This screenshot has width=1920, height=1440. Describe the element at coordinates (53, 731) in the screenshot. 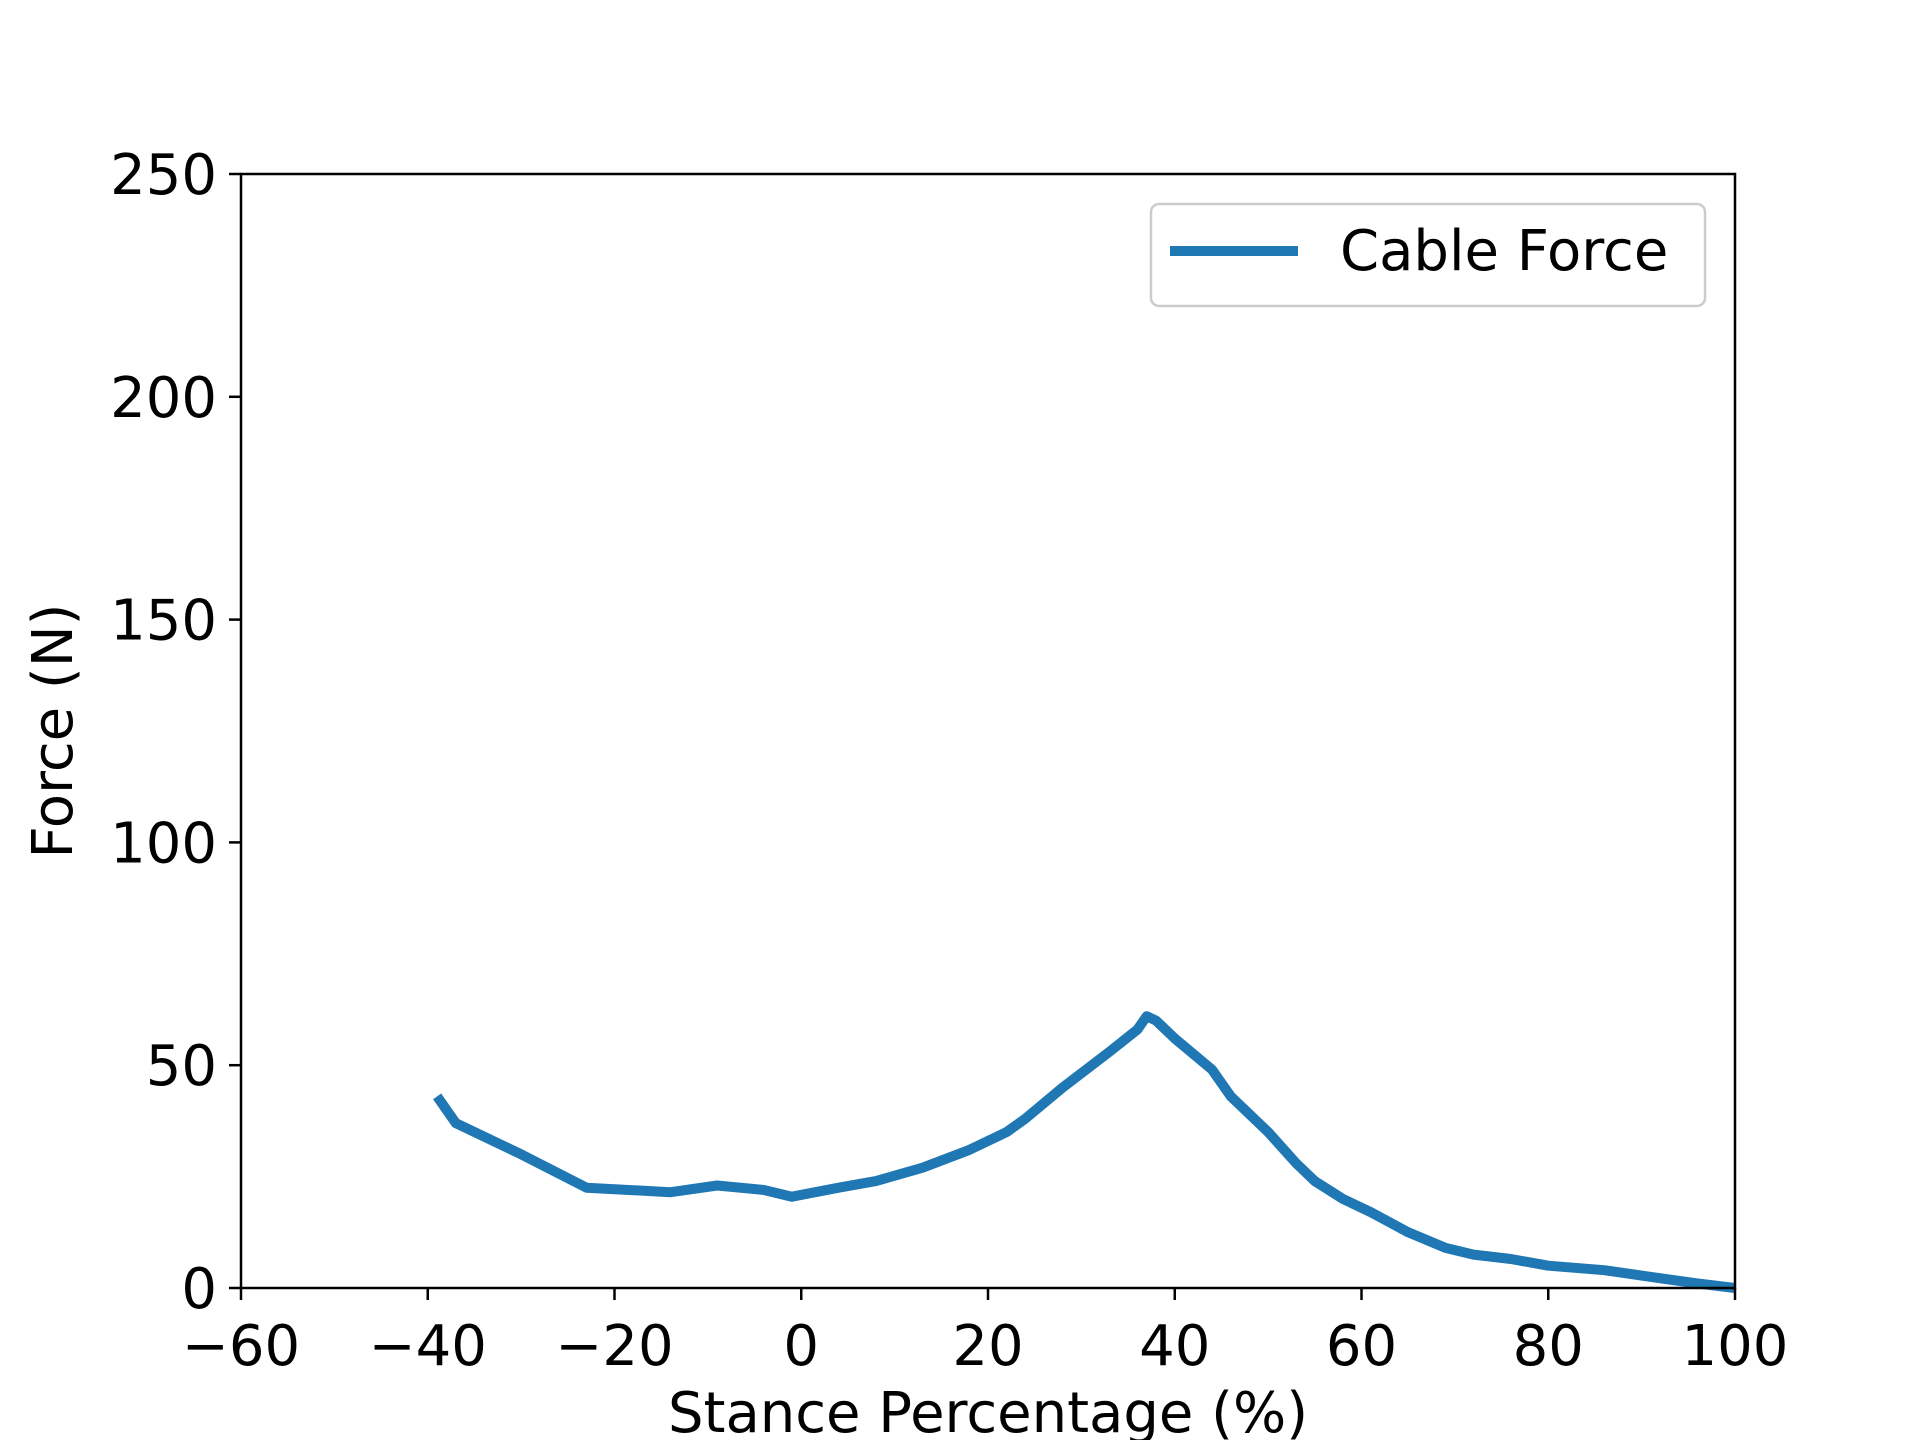

I see `y-axis-label: Force (N)` at that location.